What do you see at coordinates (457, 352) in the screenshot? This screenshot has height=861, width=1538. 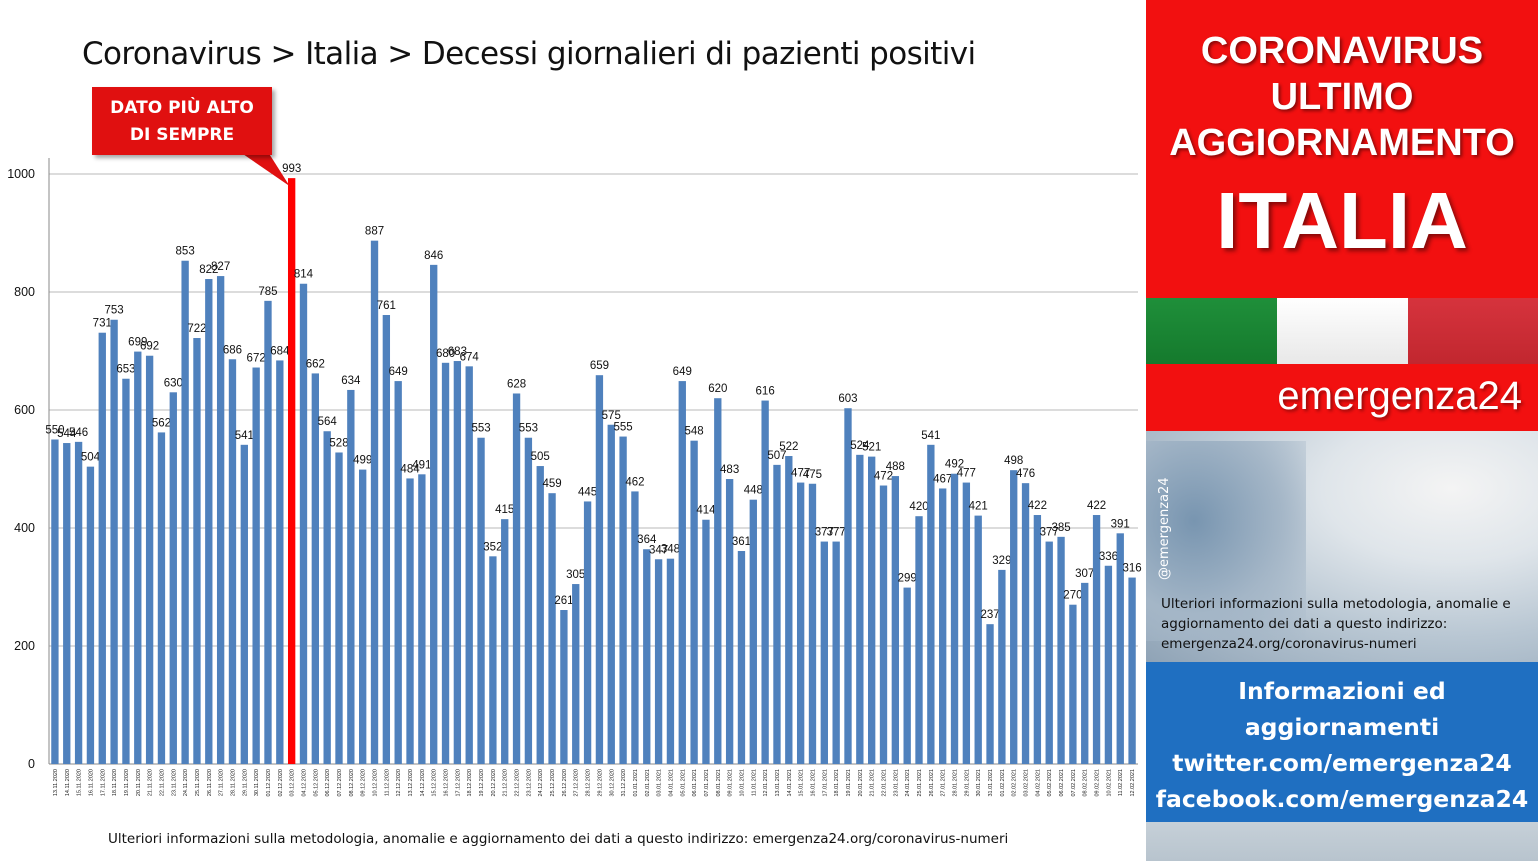 I see `data-label: 683` at bounding box center [457, 352].